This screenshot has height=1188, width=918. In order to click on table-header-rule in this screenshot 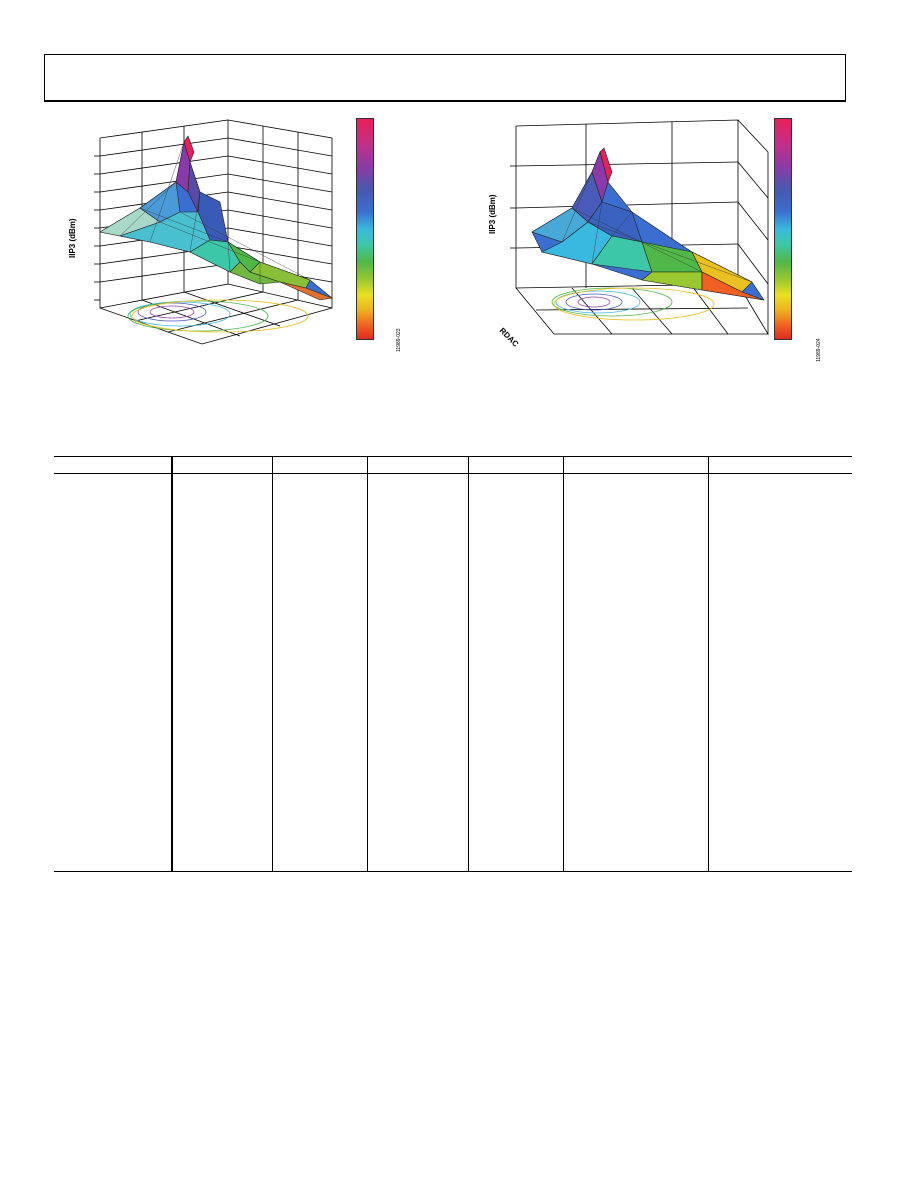, I will do `click(453, 473)`.